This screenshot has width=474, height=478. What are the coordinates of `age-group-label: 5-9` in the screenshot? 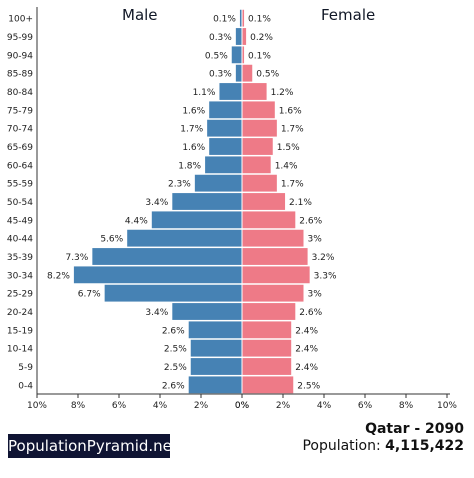 It's located at (25, 368).